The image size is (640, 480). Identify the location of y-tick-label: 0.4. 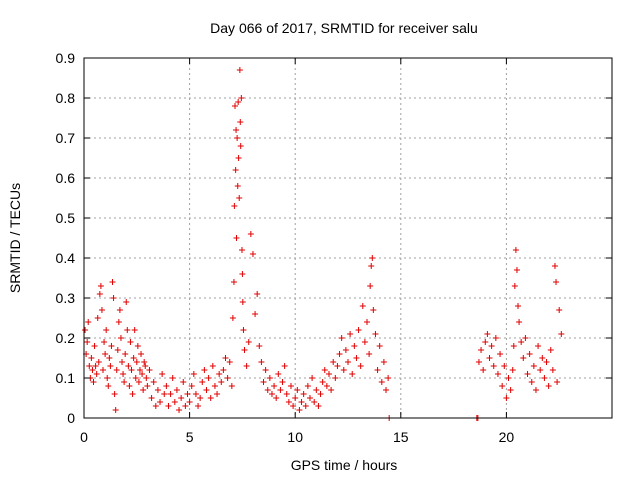
(66, 258).